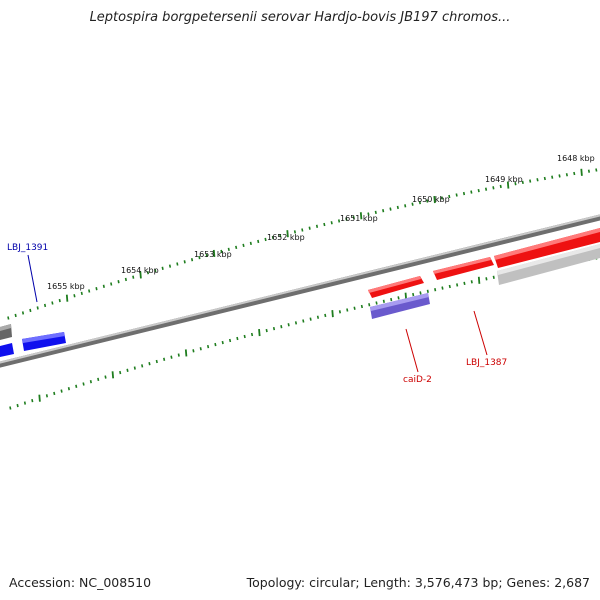  I want to click on gene-label-lbj-1387: LBJ_1387, so click(486, 363).